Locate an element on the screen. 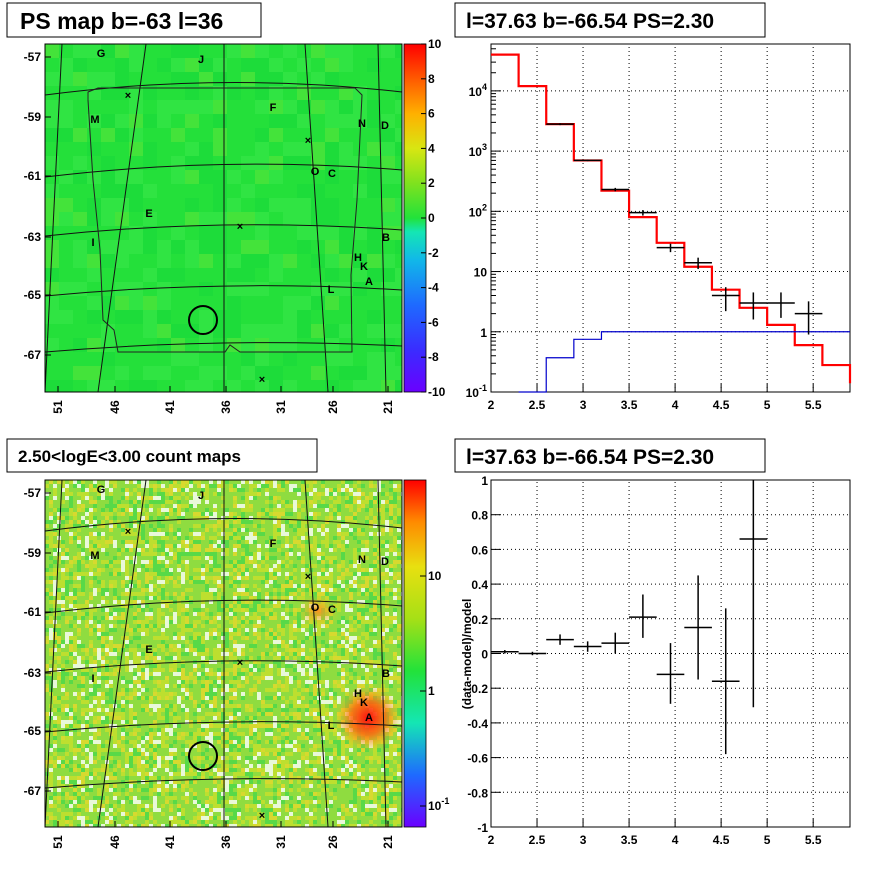 The width and height of the screenshot is (896, 872). source-label-e: E is located at coordinates (148, 214).